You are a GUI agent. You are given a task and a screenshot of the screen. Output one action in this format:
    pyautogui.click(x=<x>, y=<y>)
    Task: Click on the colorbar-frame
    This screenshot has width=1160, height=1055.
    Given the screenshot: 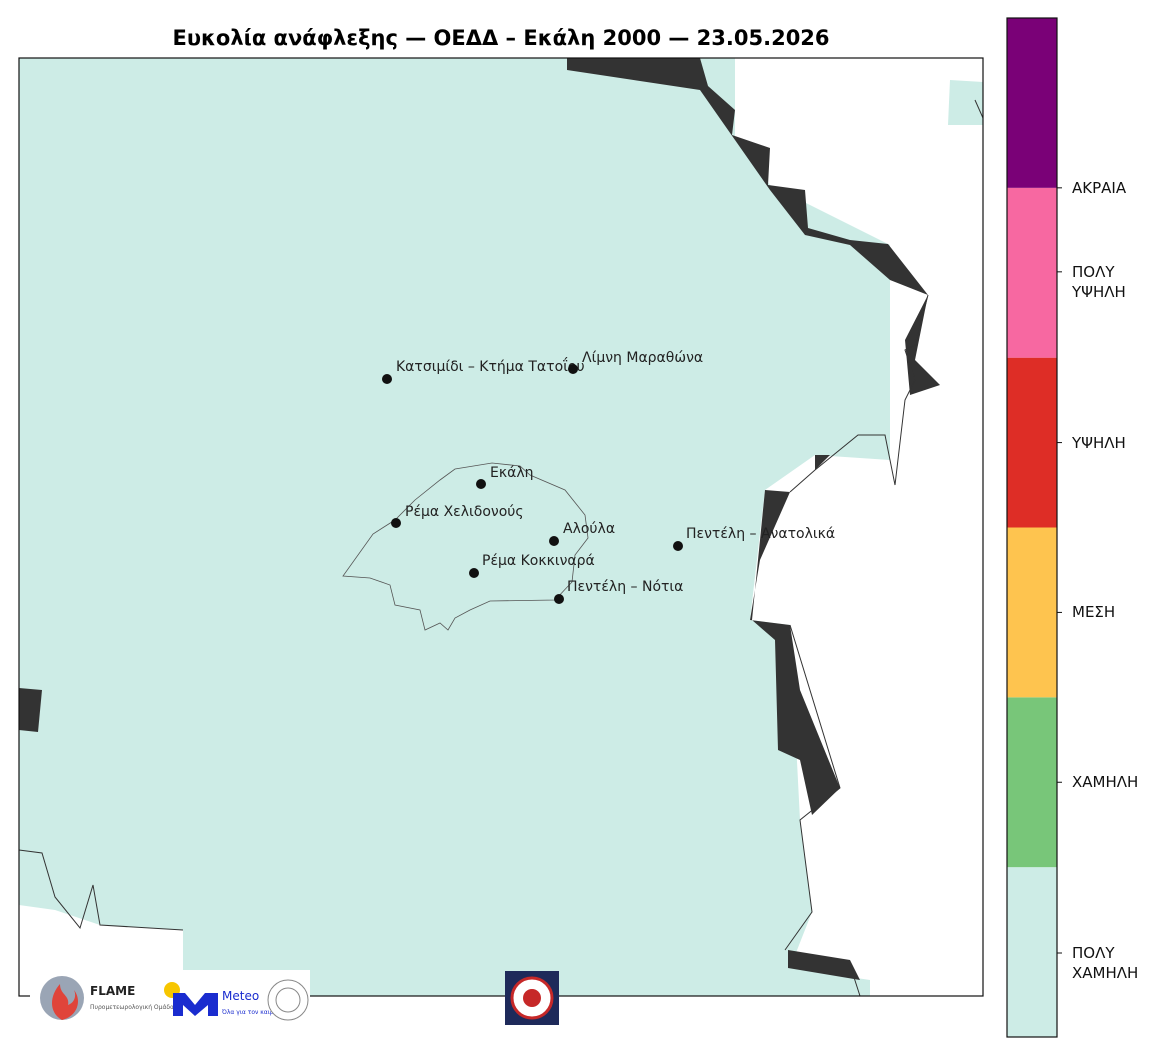 What is the action you would take?
    pyautogui.click(x=1032, y=527)
    